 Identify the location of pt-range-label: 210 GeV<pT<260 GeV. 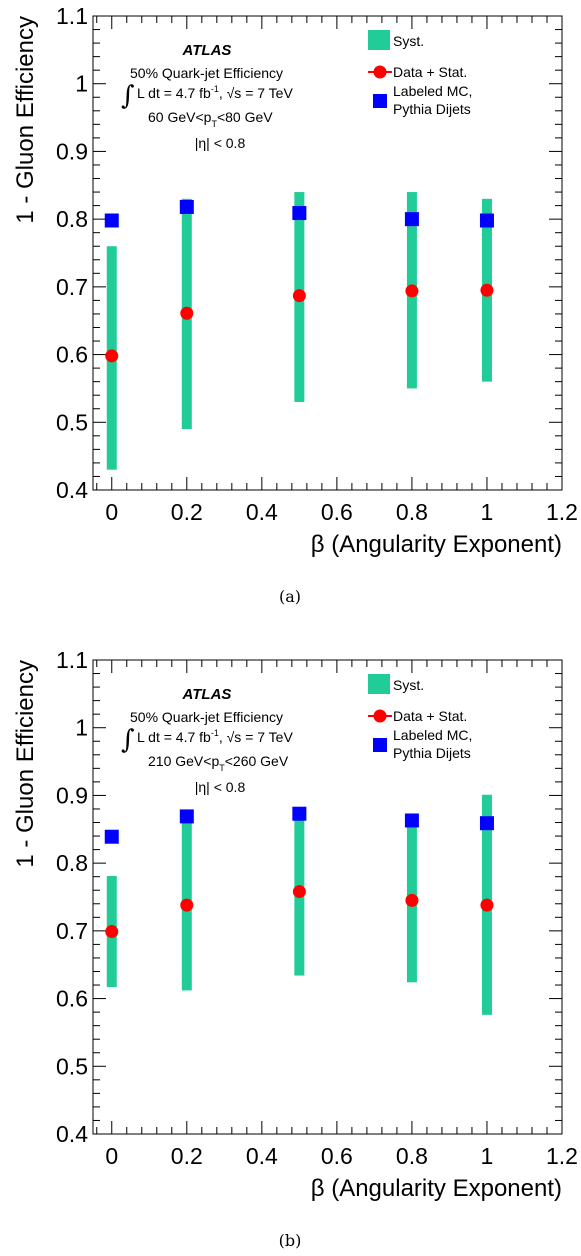
(218, 763).